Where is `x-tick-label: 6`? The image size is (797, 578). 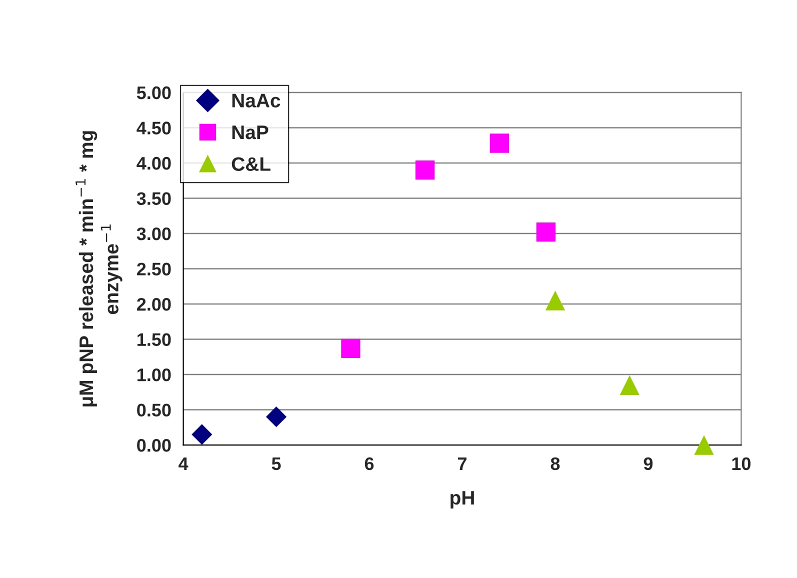 x-tick-label: 6 is located at coordinates (369, 463).